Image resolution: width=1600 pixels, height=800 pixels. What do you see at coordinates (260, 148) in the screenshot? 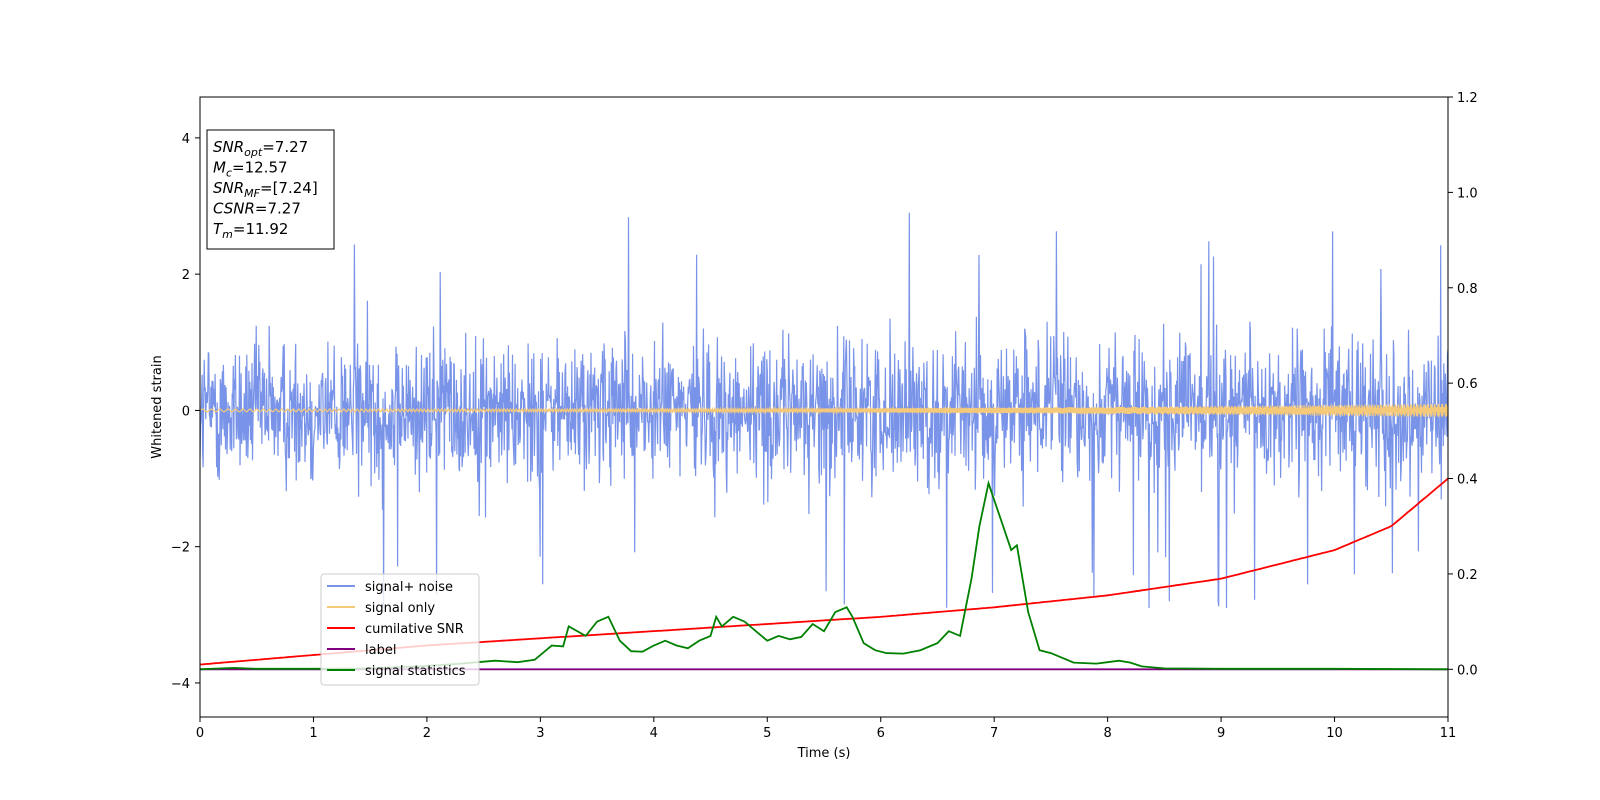
I see `info-line: SNRopt=7.27` at bounding box center [260, 148].